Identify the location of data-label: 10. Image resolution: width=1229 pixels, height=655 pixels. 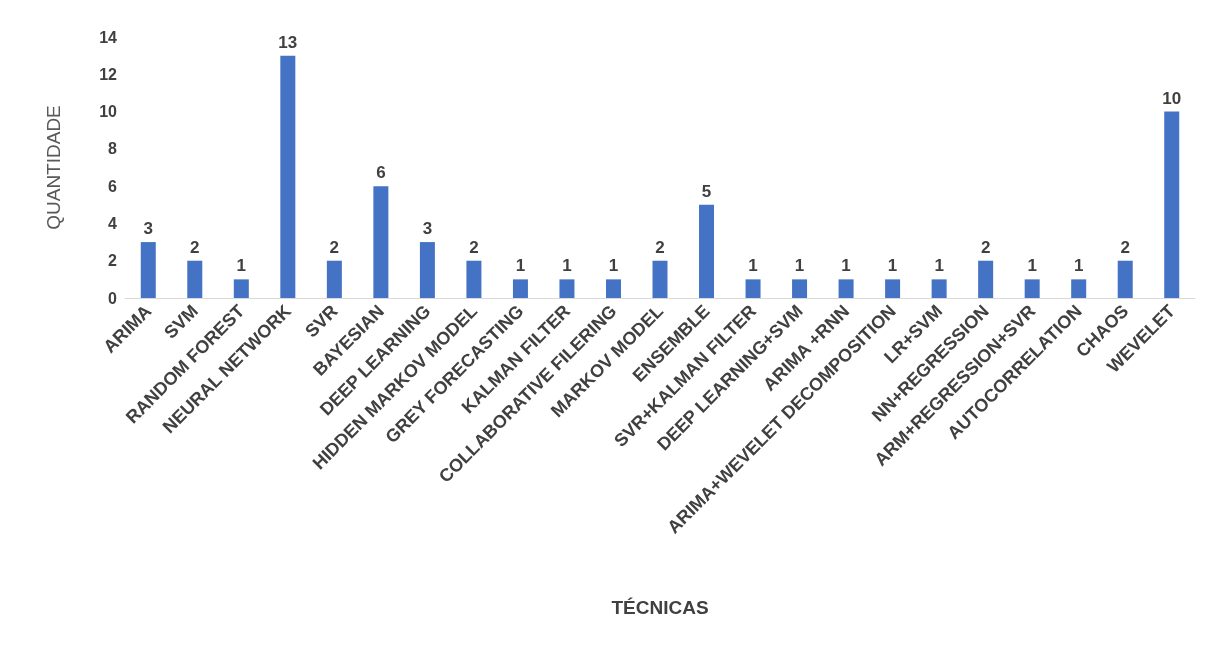
(1172, 98).